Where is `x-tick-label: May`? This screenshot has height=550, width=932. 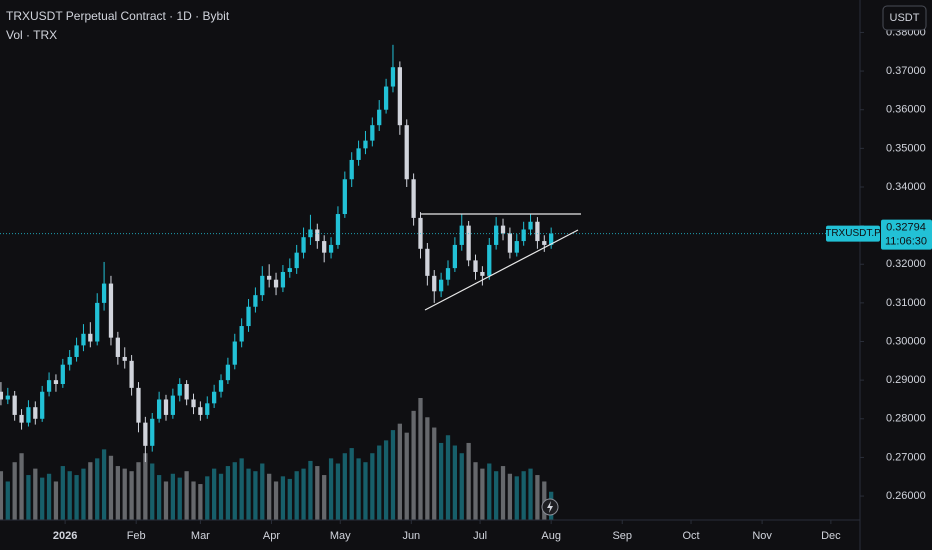 x-tick-label: May is located at coordinates (340, 536).